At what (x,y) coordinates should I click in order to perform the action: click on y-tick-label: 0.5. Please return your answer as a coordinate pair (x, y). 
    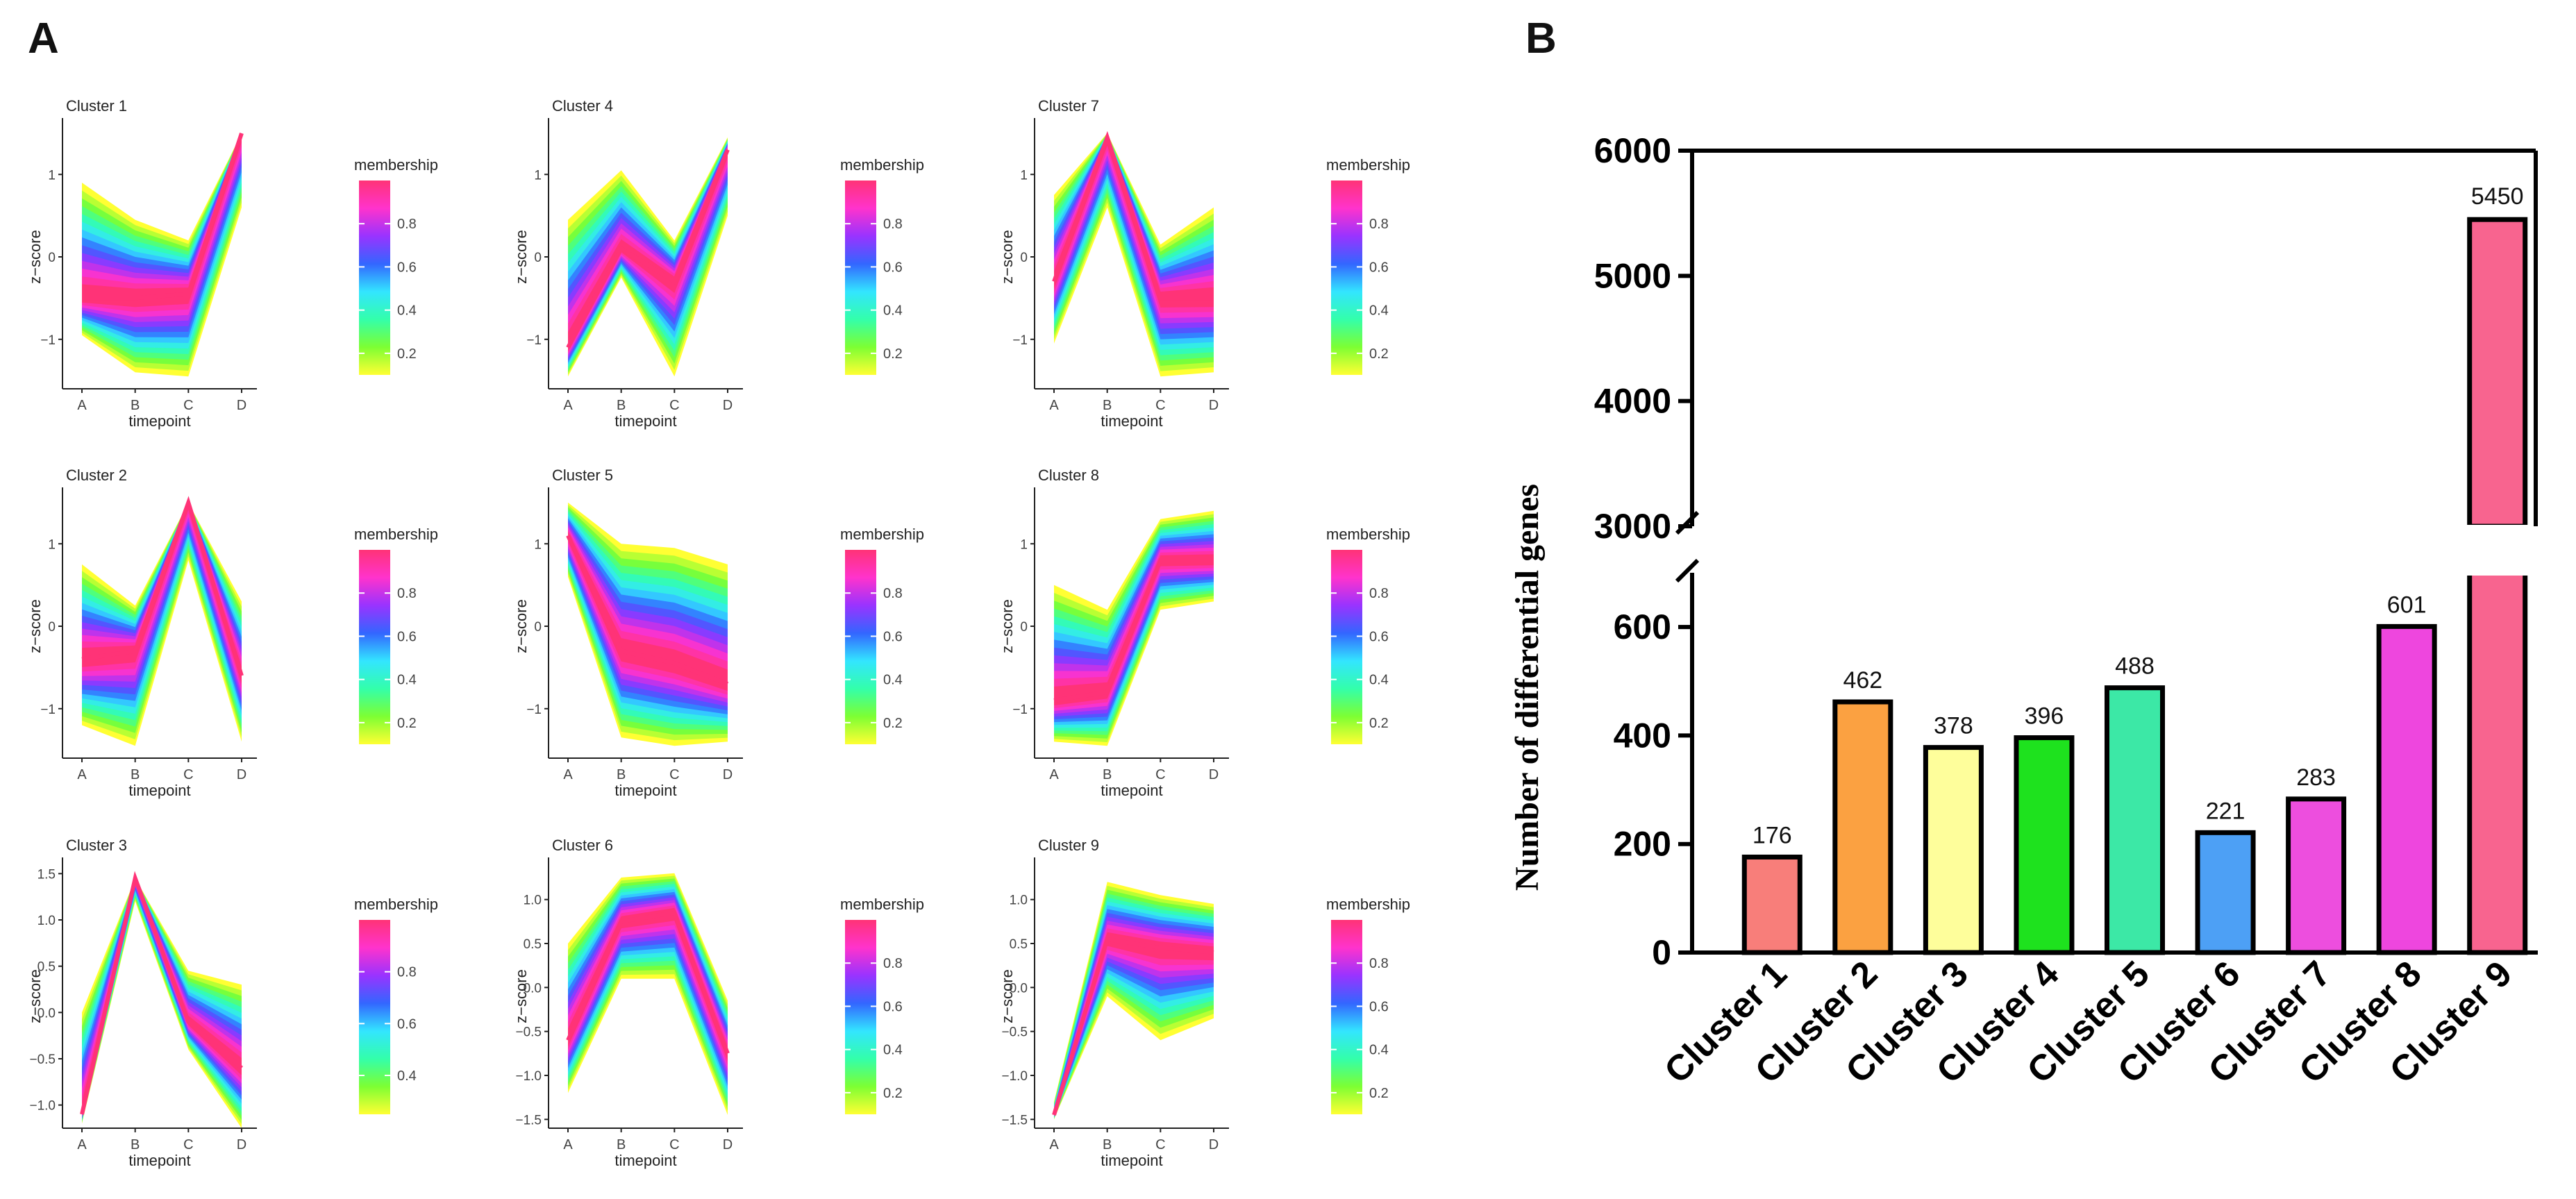
    Looking at the image, I should click on (1019, 944).